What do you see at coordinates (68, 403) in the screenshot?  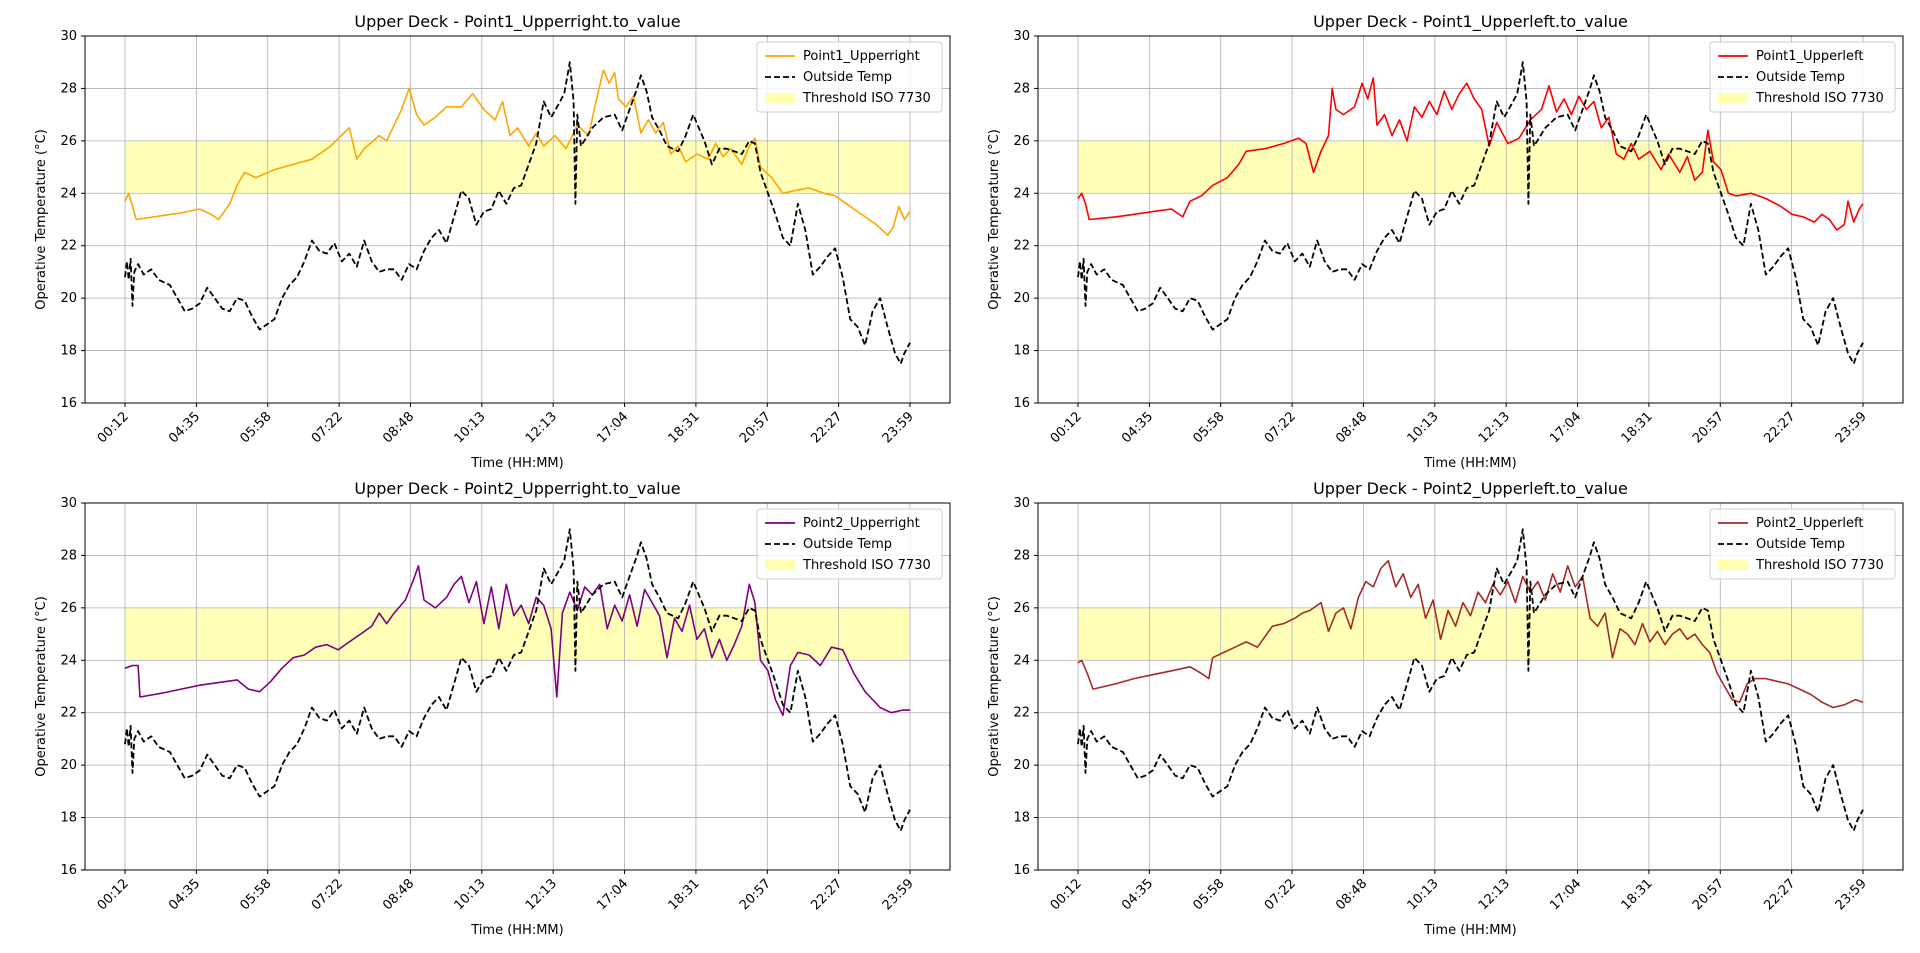 I see `y-tick-label: 16` at bounding box center [68, 403].